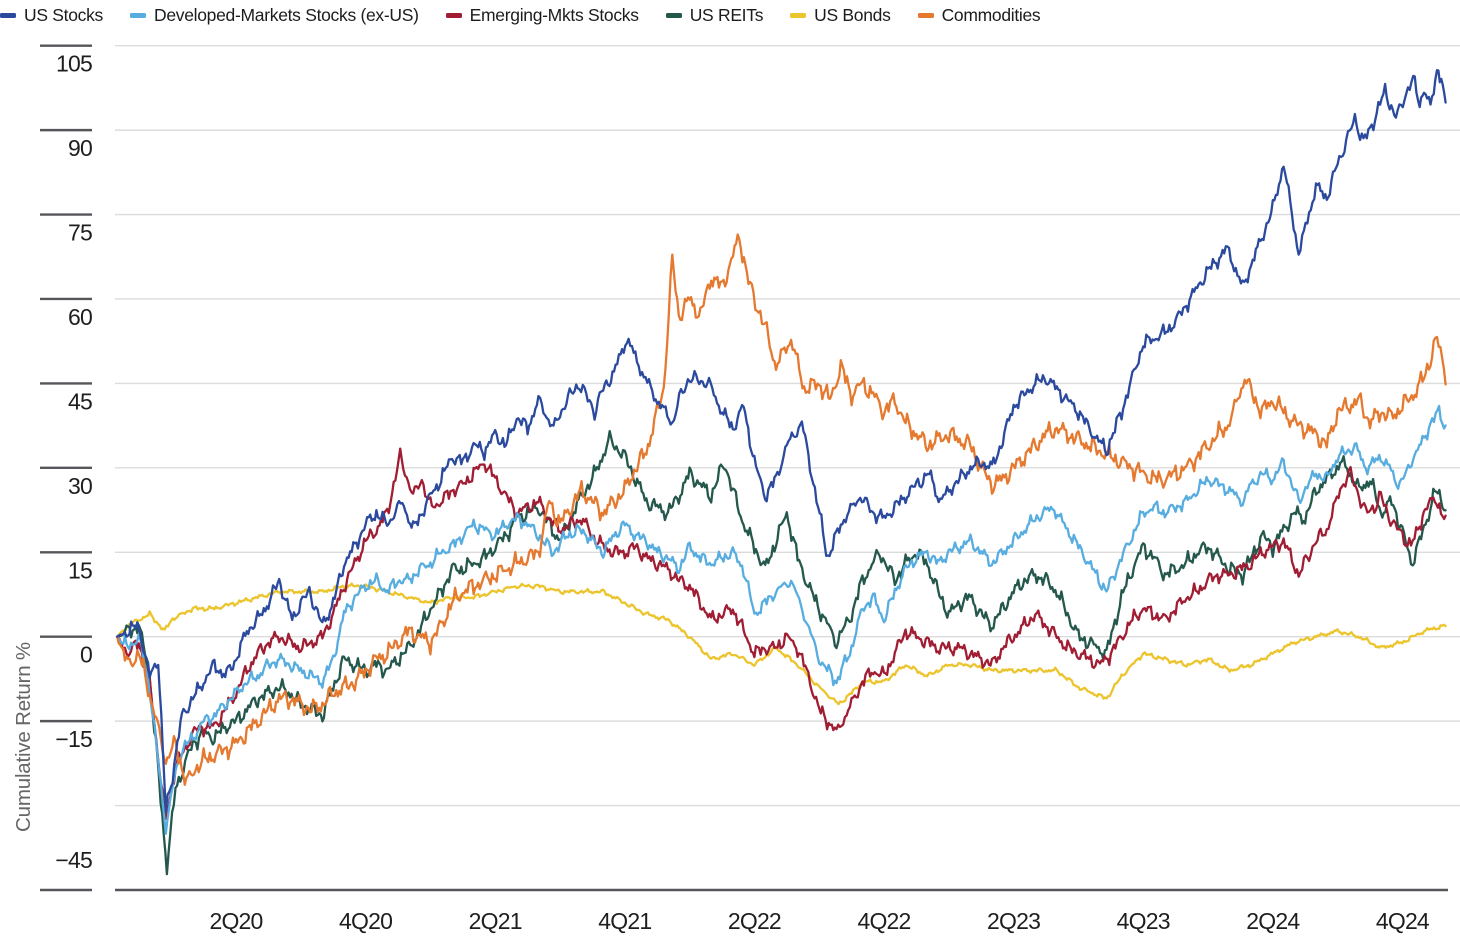 Image resolution: width=1460 pixels, height=936 pixels. I want to click on x-axis-label-4Q24: 4Q24, so click(1403, 921).